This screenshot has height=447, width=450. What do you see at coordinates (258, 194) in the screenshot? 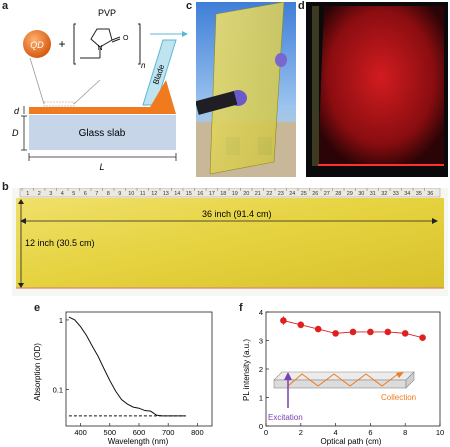
I see `ruler-number: 21` at bounding box center [258, 194].